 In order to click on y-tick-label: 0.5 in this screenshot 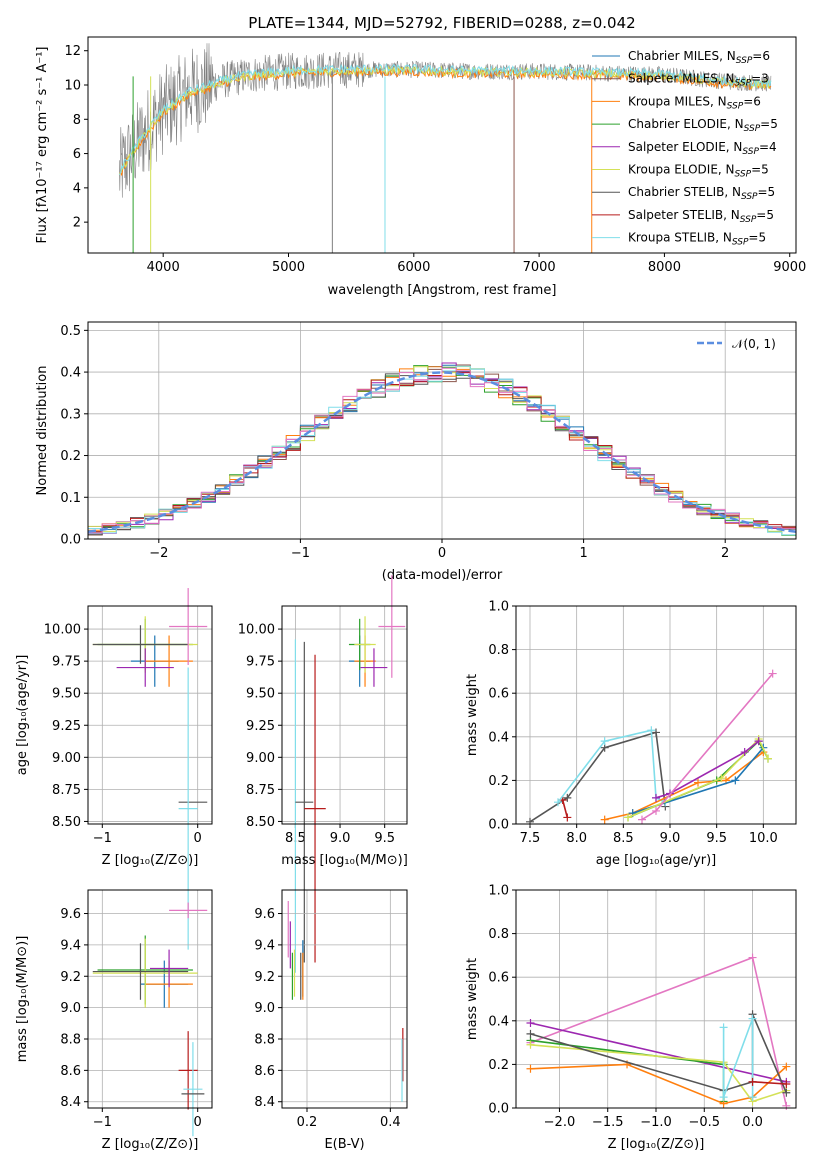, I will do `click(70, 331)`.